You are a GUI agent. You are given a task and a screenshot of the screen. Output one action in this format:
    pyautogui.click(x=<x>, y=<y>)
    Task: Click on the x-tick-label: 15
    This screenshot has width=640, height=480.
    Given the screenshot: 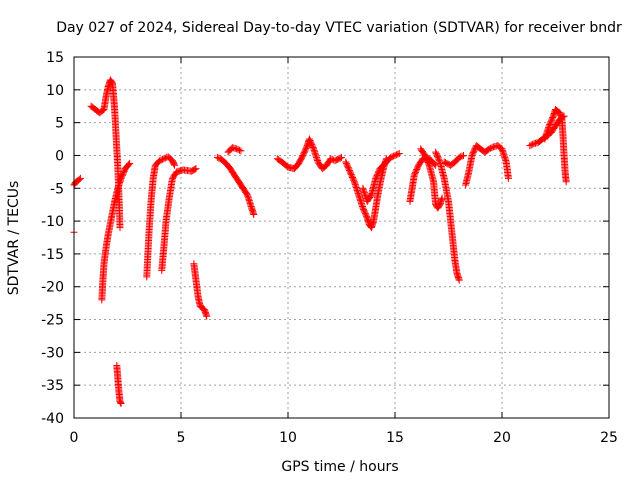 What is the action you would take?
    pyautogui.click(x=395, y=438)
    